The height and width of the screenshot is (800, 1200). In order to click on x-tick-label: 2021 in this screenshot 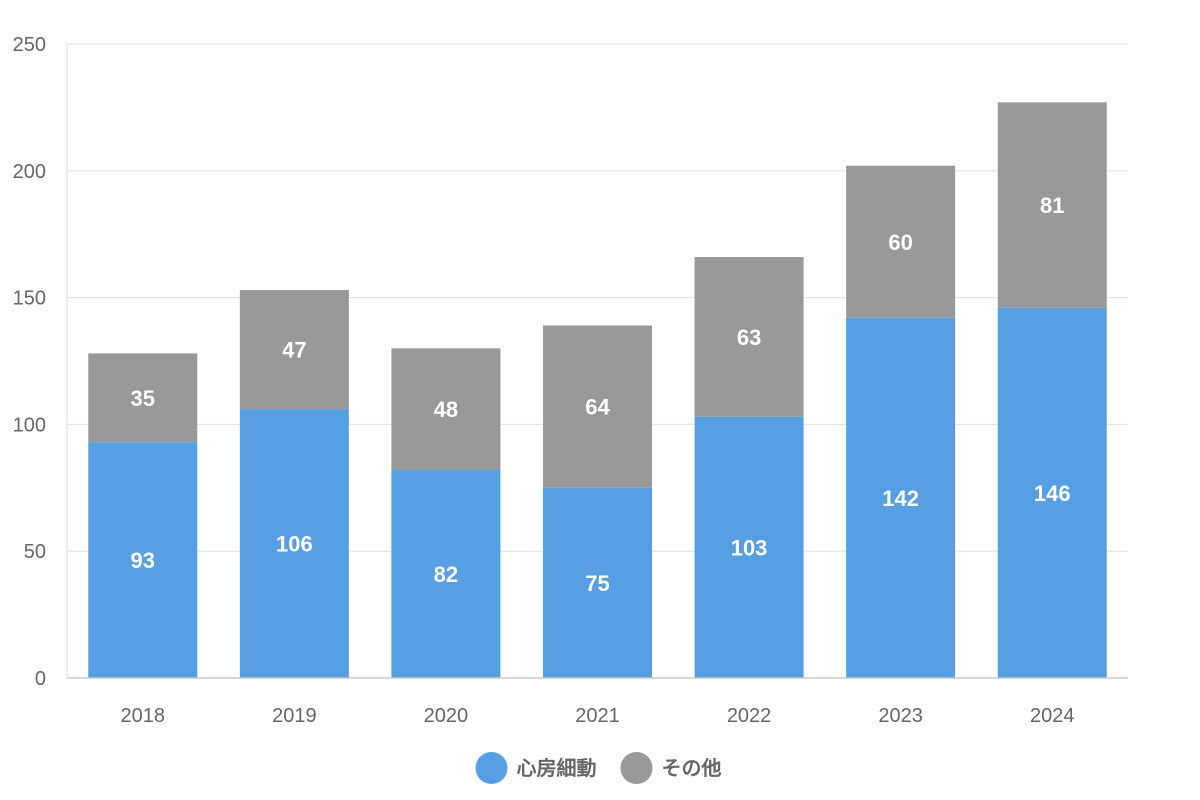, I will do `click(597, 716)`.